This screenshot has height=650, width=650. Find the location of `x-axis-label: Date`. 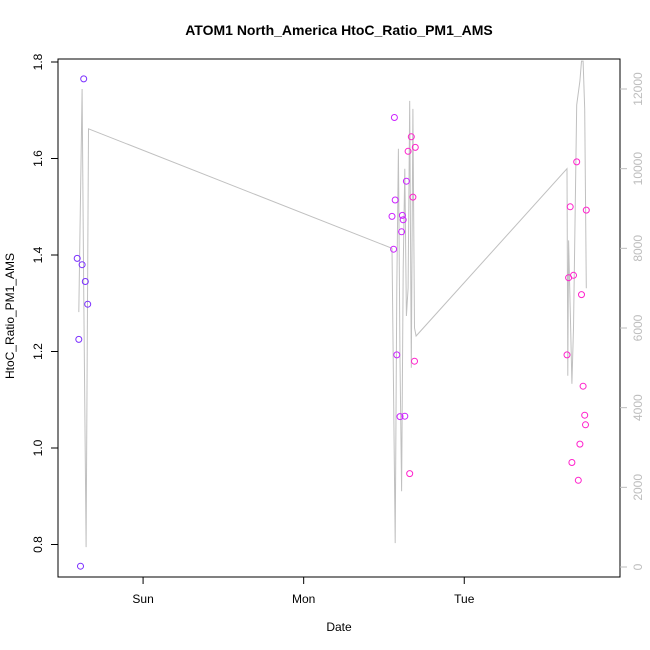

x-axis-label: Date is located at coordinates (339, 627).